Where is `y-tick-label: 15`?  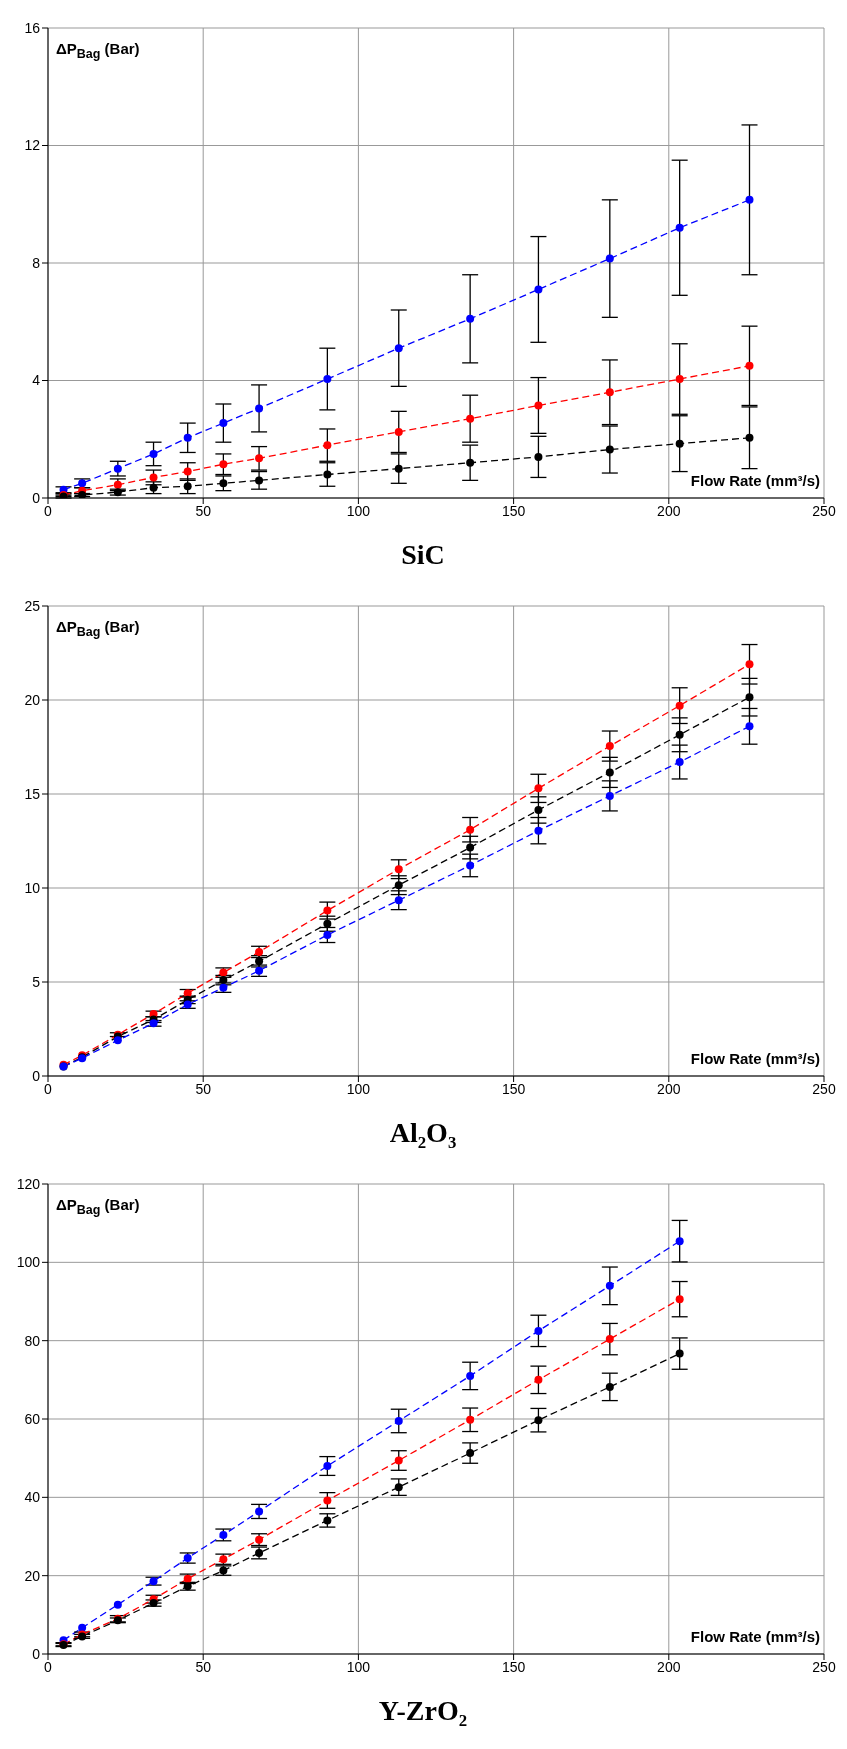 y-tick-label: 15 is located at coordinates (32, 793).